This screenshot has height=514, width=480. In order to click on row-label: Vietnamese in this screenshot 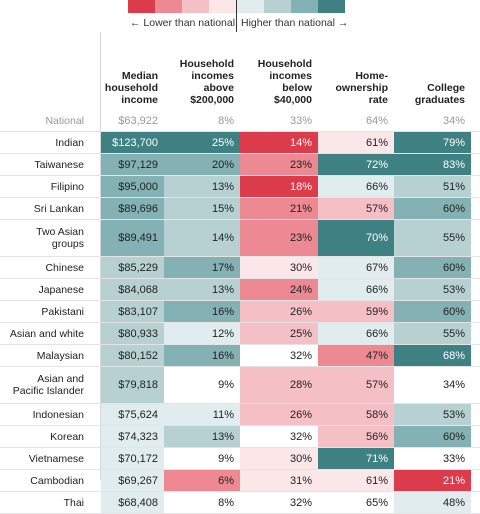, I will do `click(42, 458)`.